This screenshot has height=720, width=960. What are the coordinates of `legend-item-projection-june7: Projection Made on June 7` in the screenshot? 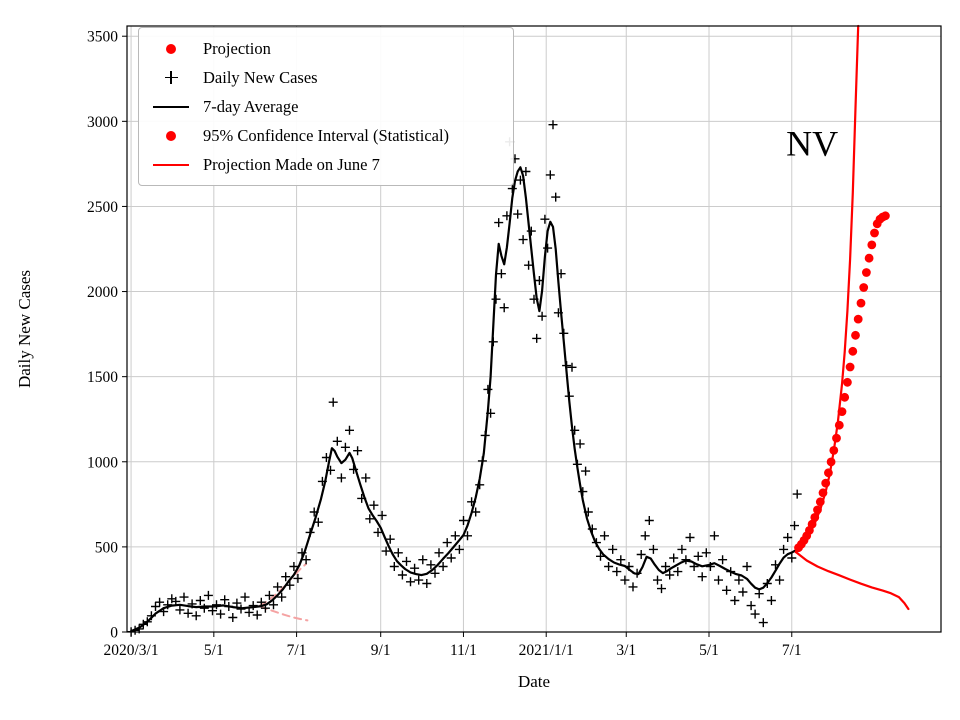 It's located at (326, 164).